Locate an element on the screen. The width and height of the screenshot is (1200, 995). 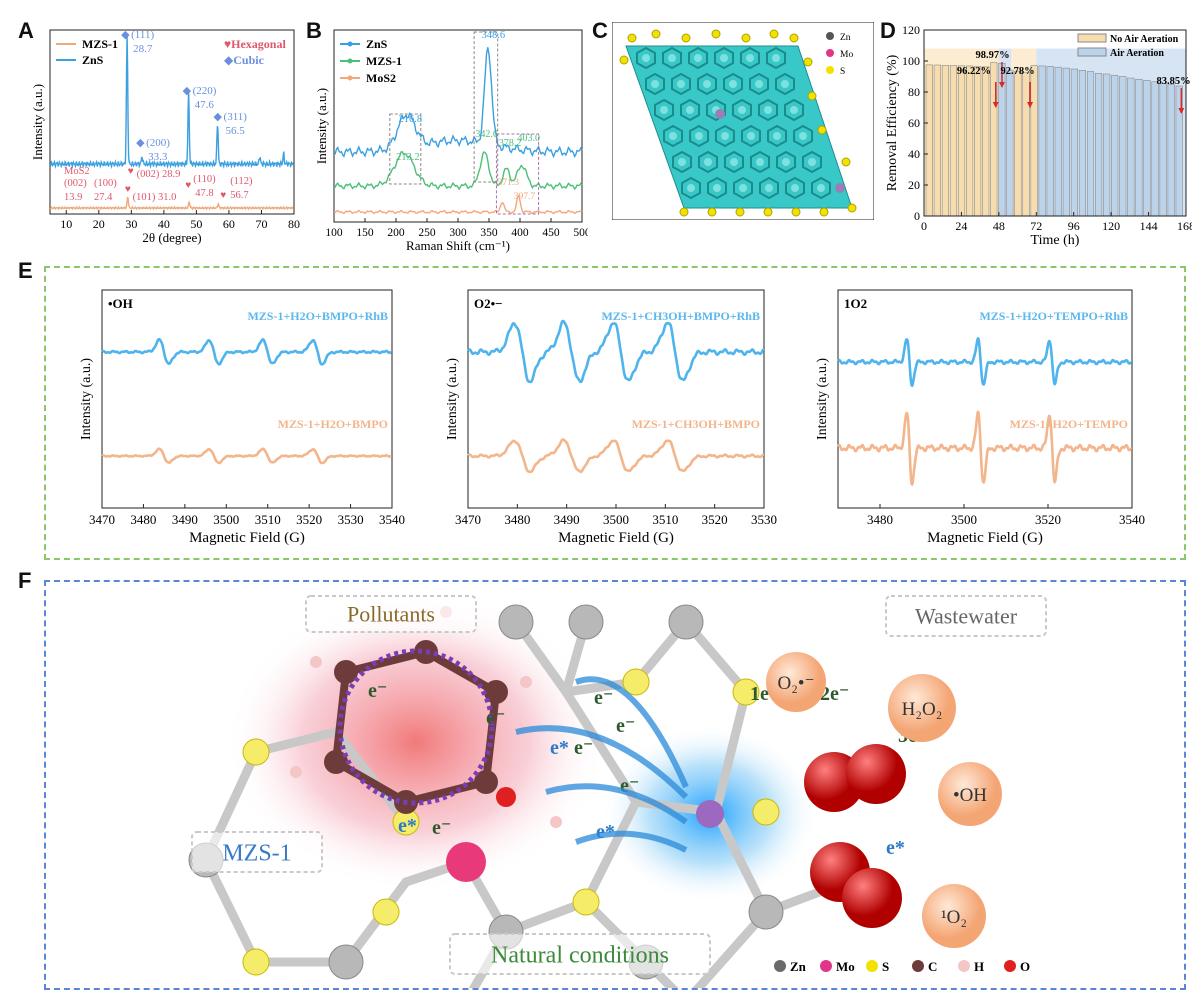
y-axis-label: Intensity (a.u.) is located at coordinates (822, 399).